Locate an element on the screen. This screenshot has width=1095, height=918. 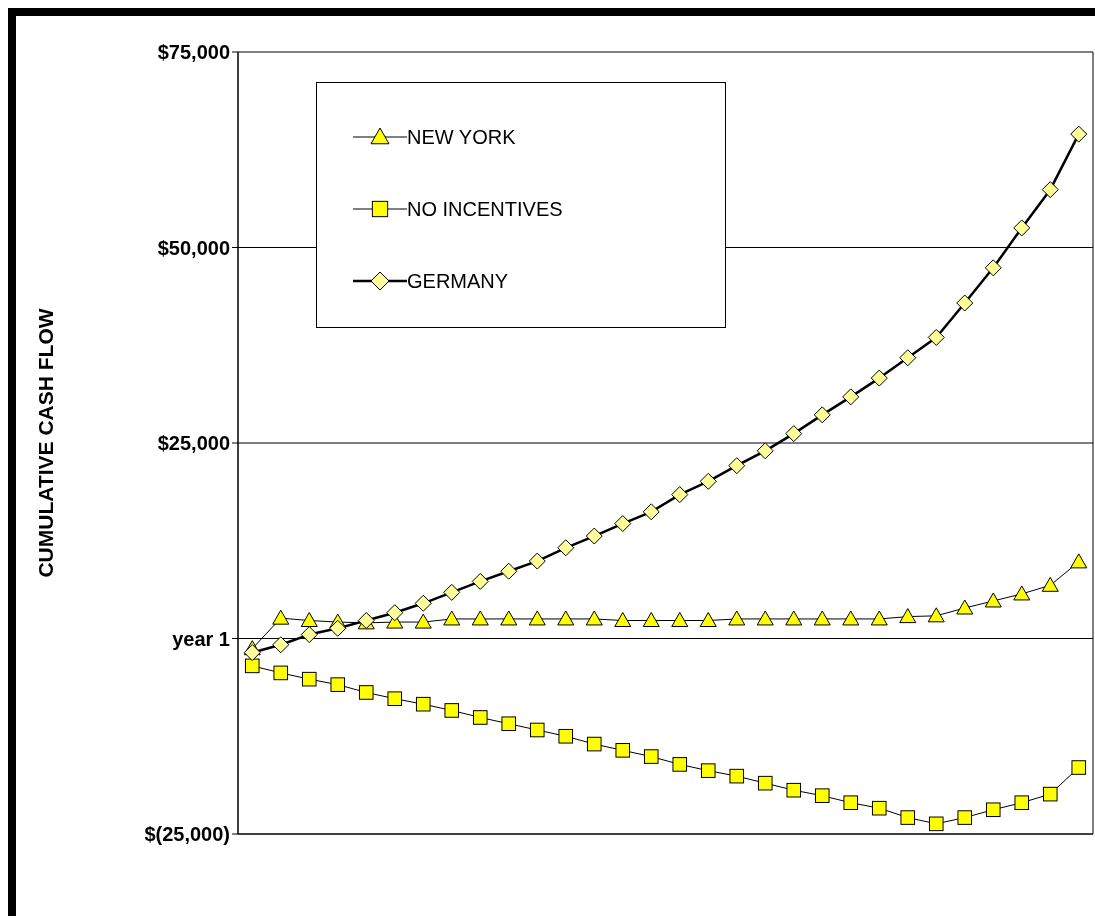
y-tick-label: $75,000 is located at coordinates (193, 52).